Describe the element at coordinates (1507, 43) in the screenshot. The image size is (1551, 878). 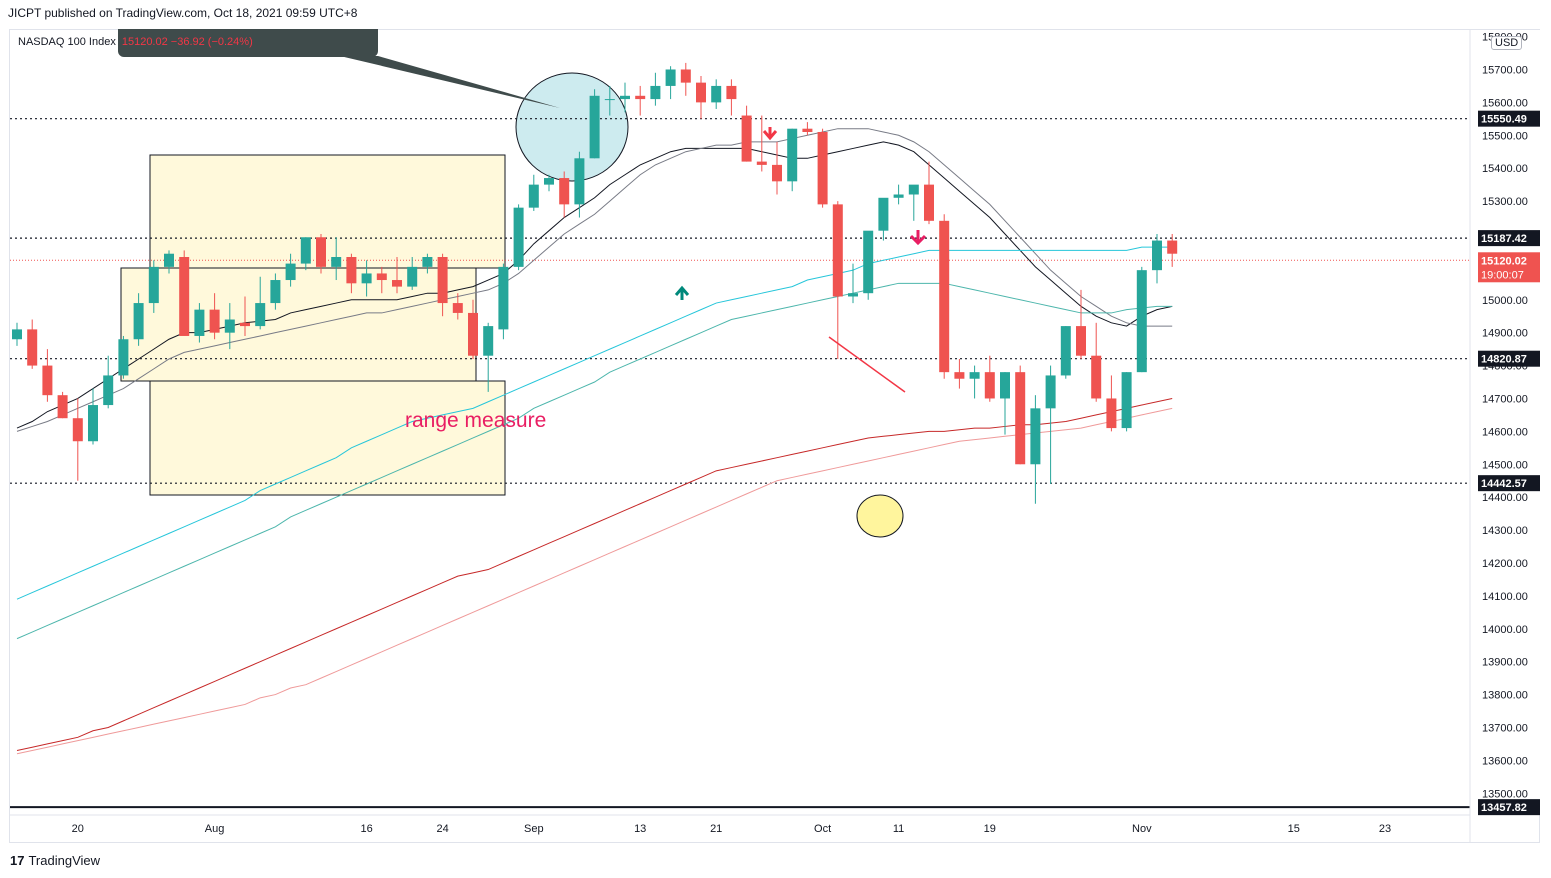
I see `currency-button: USD` at that location.